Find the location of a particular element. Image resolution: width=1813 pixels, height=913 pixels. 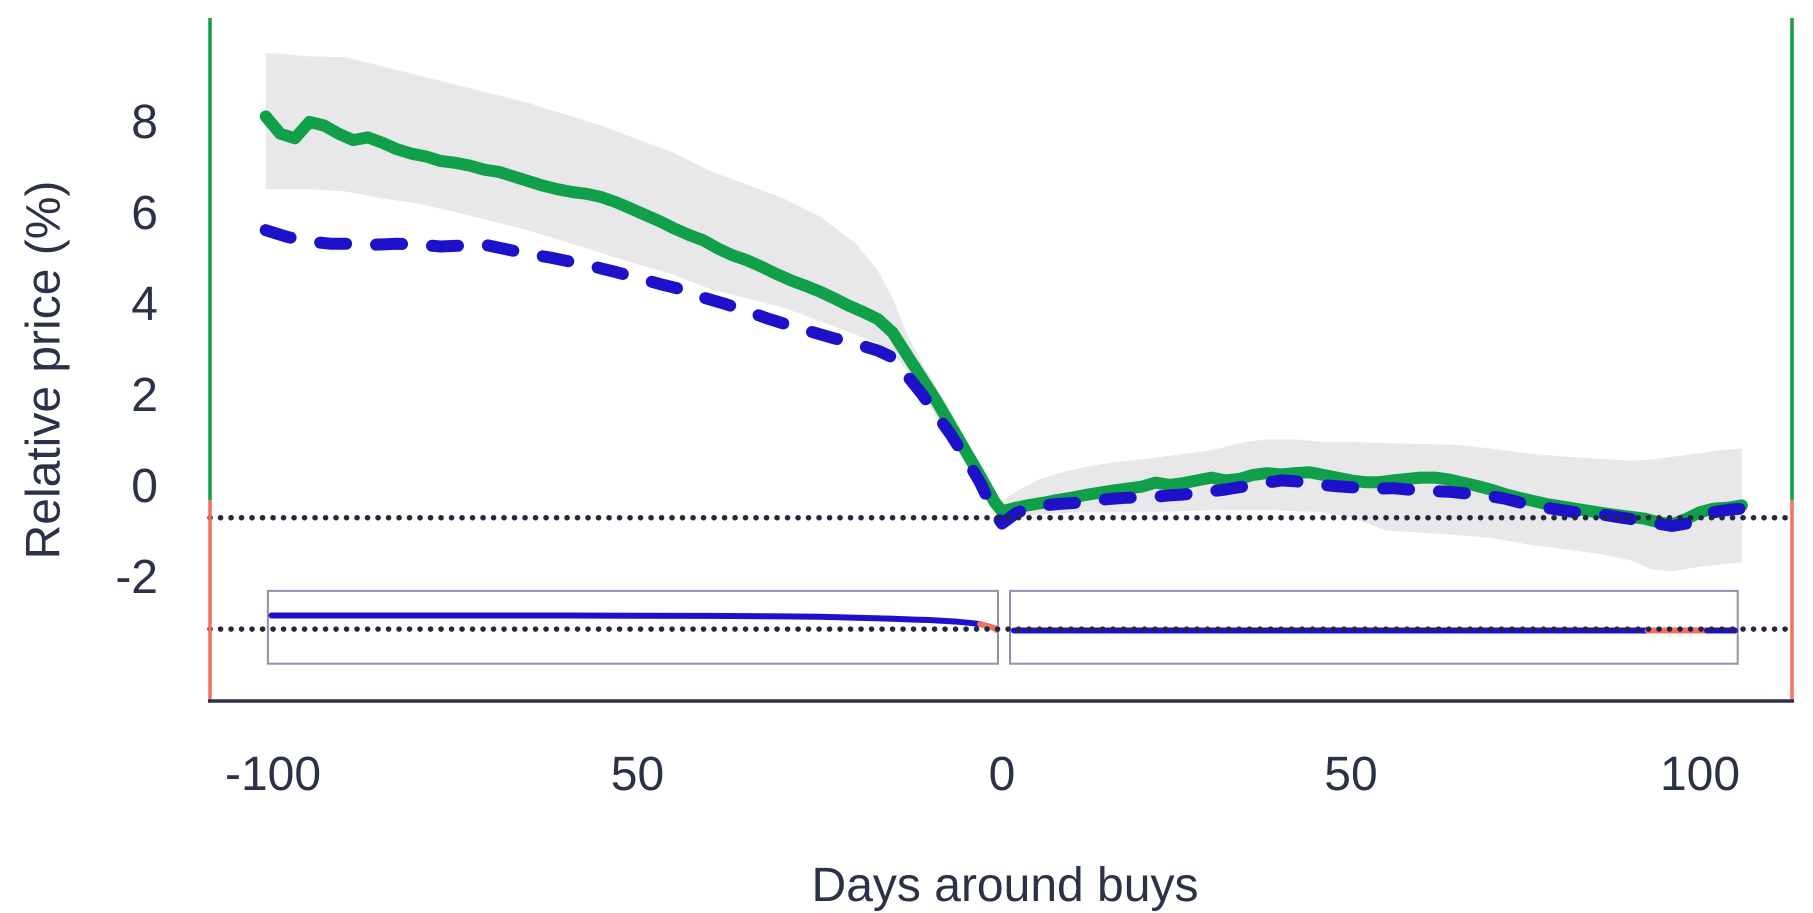

y-tick-label-4: 0 is located at coordinates (144, 486).